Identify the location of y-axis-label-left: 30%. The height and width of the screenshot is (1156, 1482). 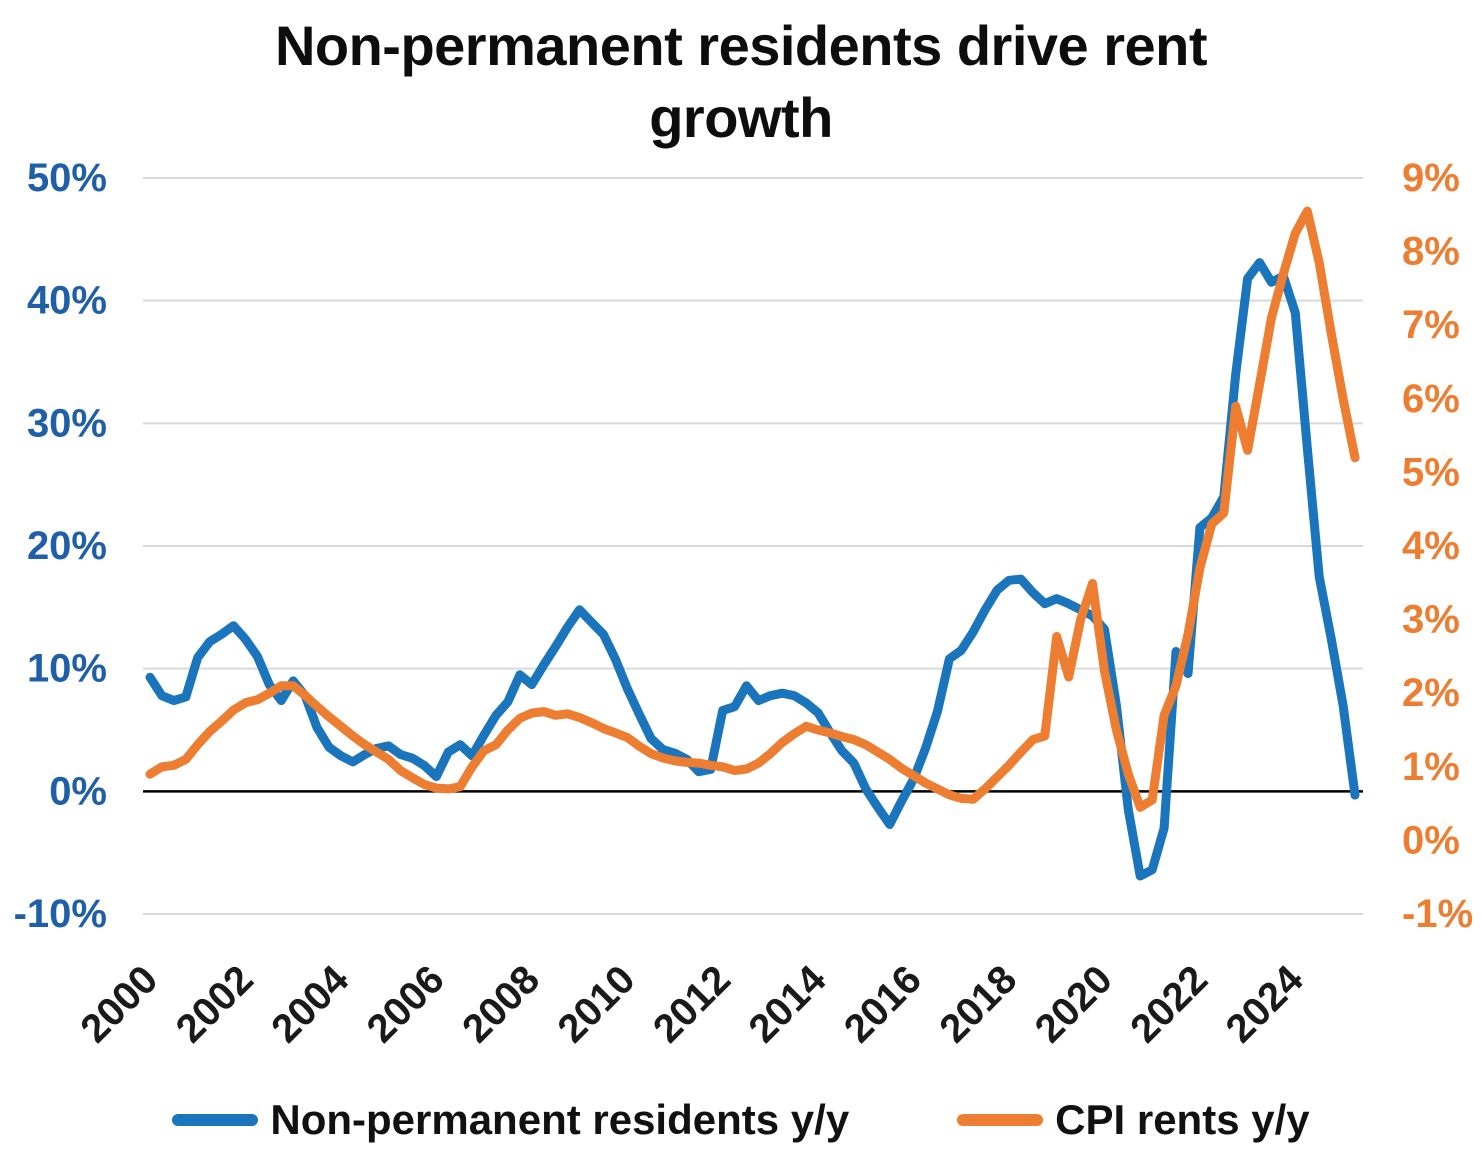
(67, 423).